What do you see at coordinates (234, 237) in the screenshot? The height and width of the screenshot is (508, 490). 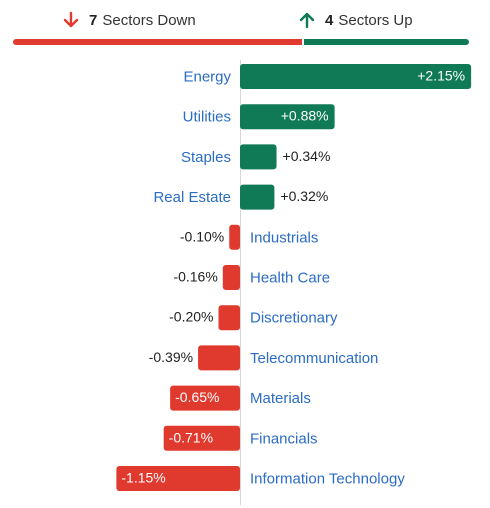 I see `bar-industrials` at bounding box center [234, 237].